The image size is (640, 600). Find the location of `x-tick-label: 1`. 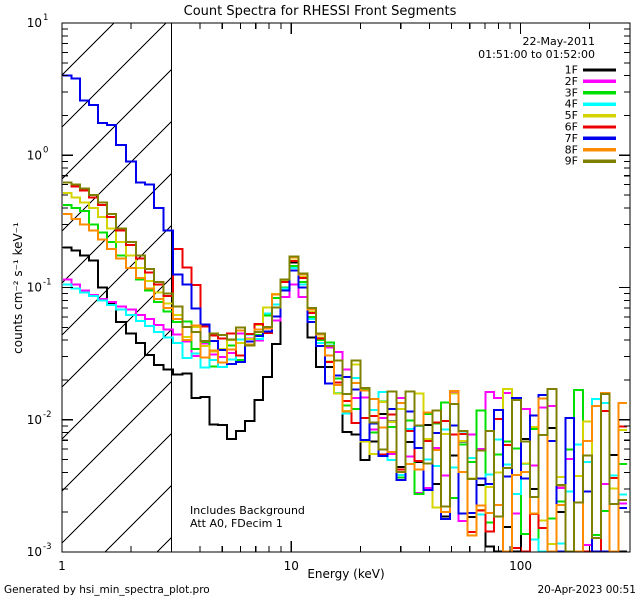

x-tick-label: 1 is located at coordinates (62, 566).